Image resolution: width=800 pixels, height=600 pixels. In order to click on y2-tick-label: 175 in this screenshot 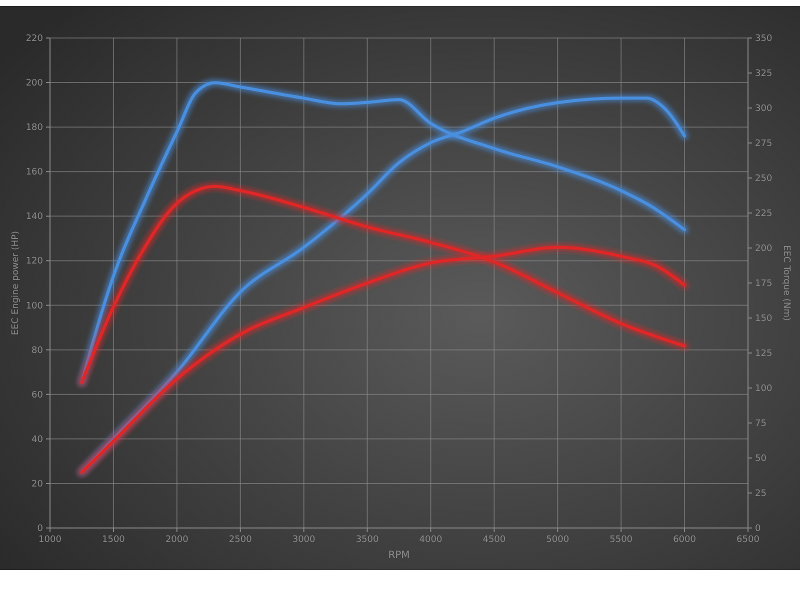, I will do `click(763, 284)`.